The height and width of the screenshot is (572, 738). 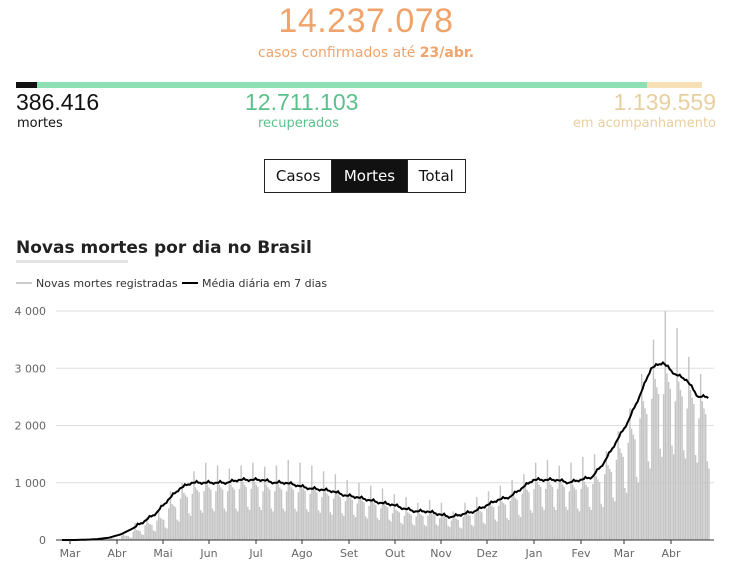 I want to click on confirmed-caption-prefix: casos confirmados até, so click(x=336, y=53).